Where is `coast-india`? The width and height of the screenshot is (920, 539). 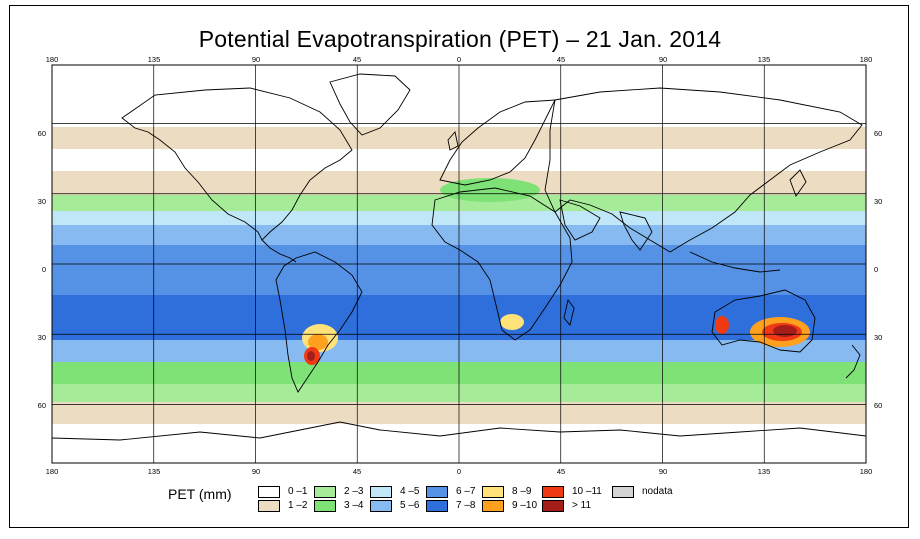 coast-india is located at coordinates (636, 231).